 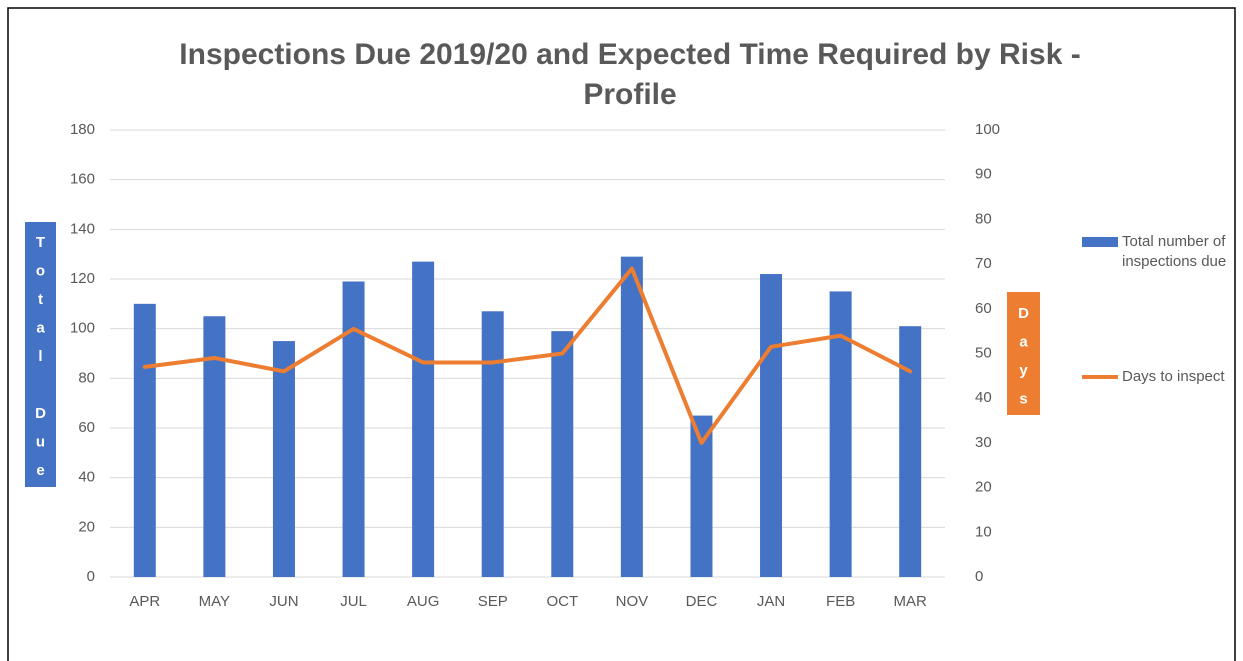 I want to click on y-tick-label: 0, so click(x=91, y=576).